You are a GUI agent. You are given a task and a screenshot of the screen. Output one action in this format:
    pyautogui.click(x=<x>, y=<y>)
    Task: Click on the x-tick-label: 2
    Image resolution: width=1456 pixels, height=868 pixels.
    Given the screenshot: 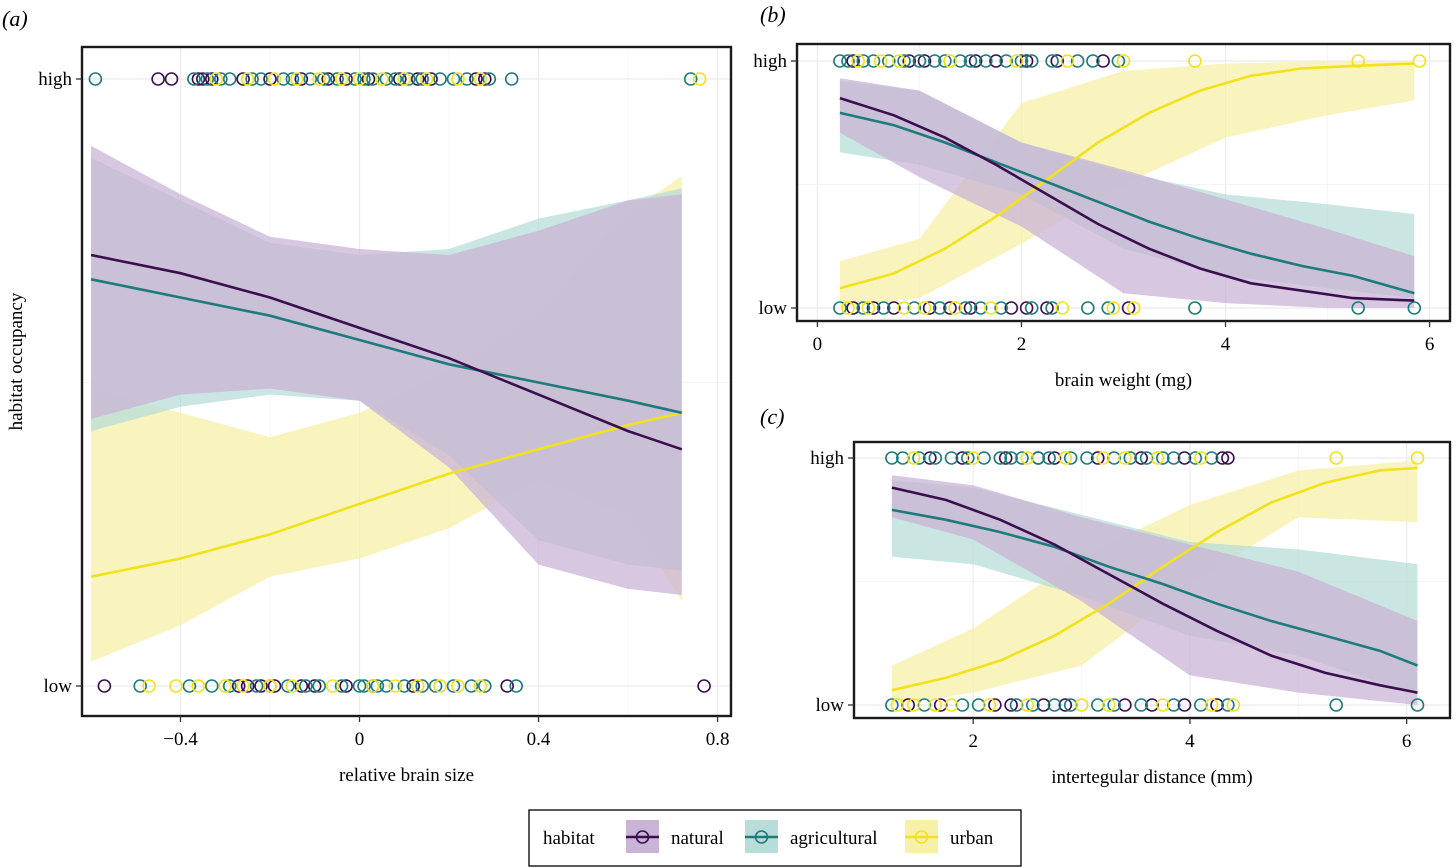 What is the action you would take?
    pyautogui.click(x=973, y=741)
    